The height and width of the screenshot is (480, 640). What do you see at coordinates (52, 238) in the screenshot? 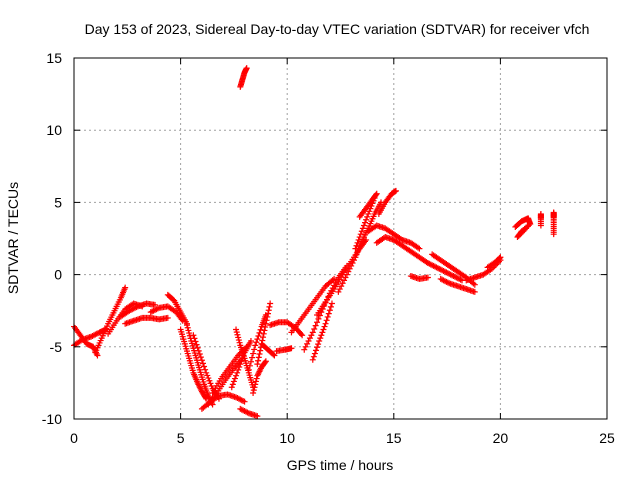
I see `y-tick-labels: -10 -5 0 5 10 15` at bounding box center [52, 238].